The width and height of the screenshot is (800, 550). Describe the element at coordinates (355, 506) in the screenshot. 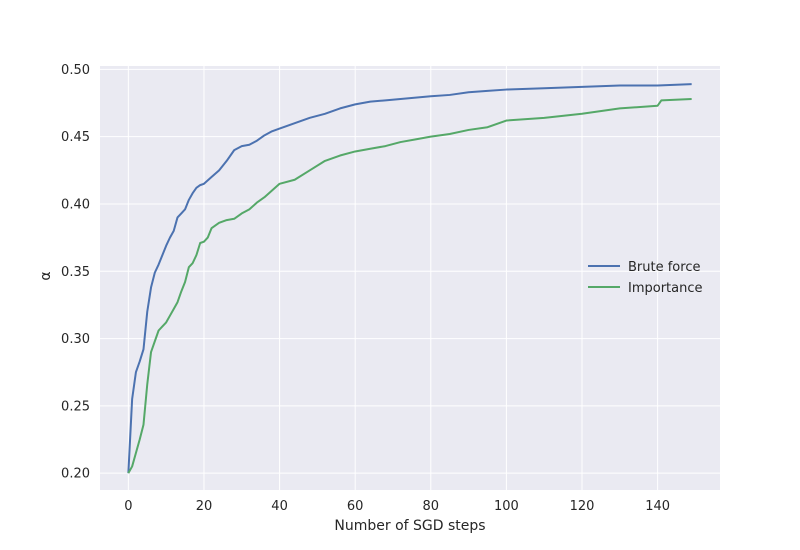

I see `x-tick-label: 60` at that location.